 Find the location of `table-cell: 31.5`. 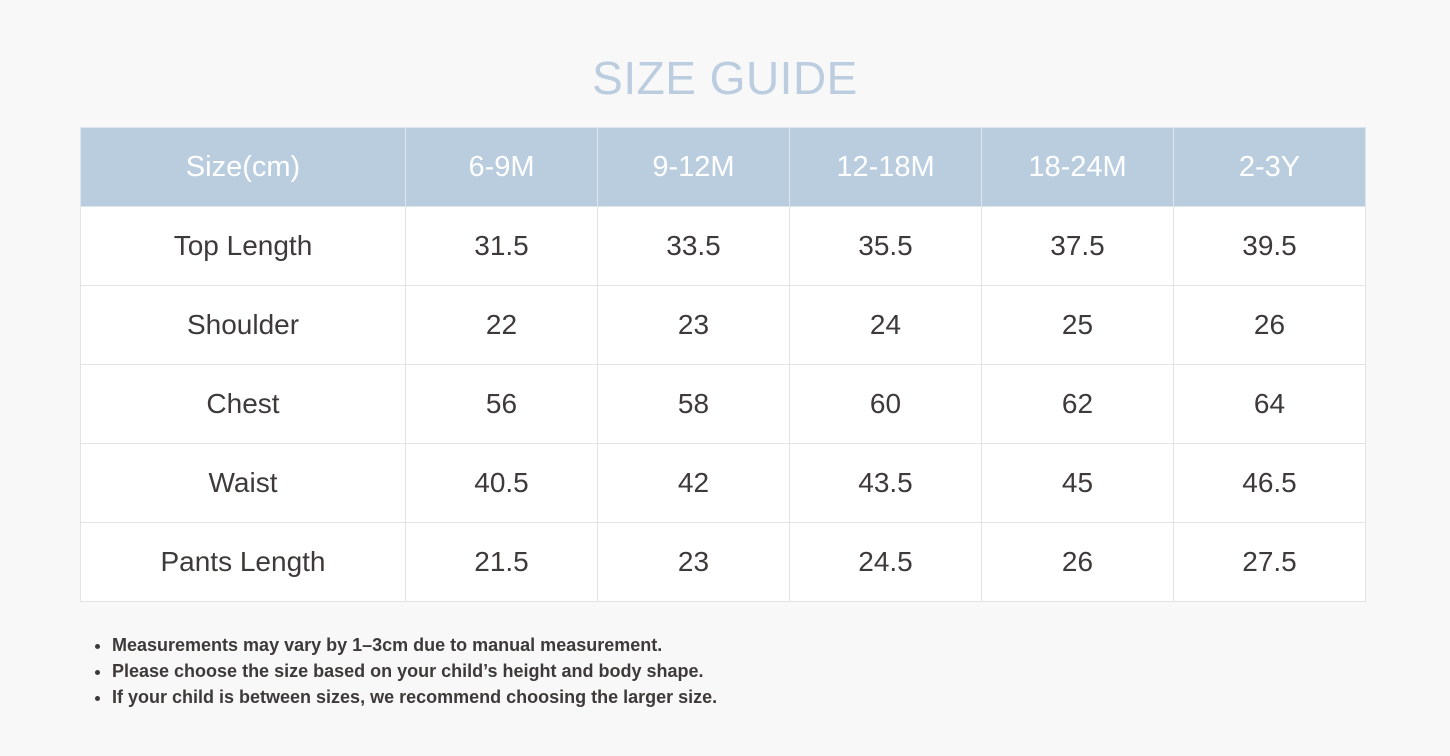

table-cell: 31.5 is located at coordinates (501, 246).